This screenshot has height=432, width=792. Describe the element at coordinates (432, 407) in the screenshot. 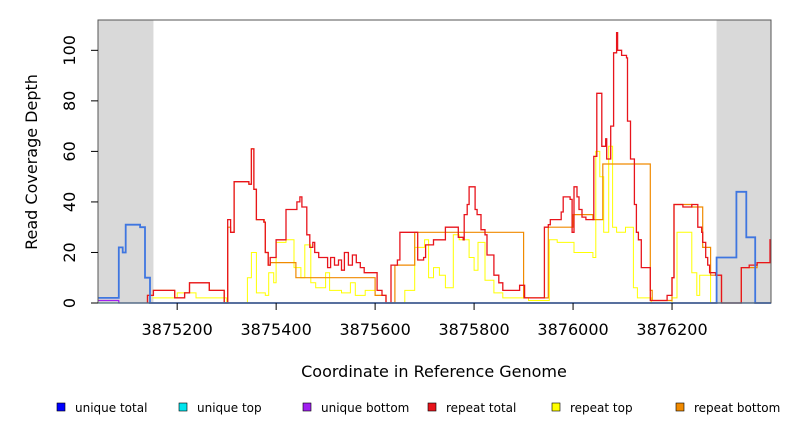

I see `legend-swatch-repeat-total` at that location.